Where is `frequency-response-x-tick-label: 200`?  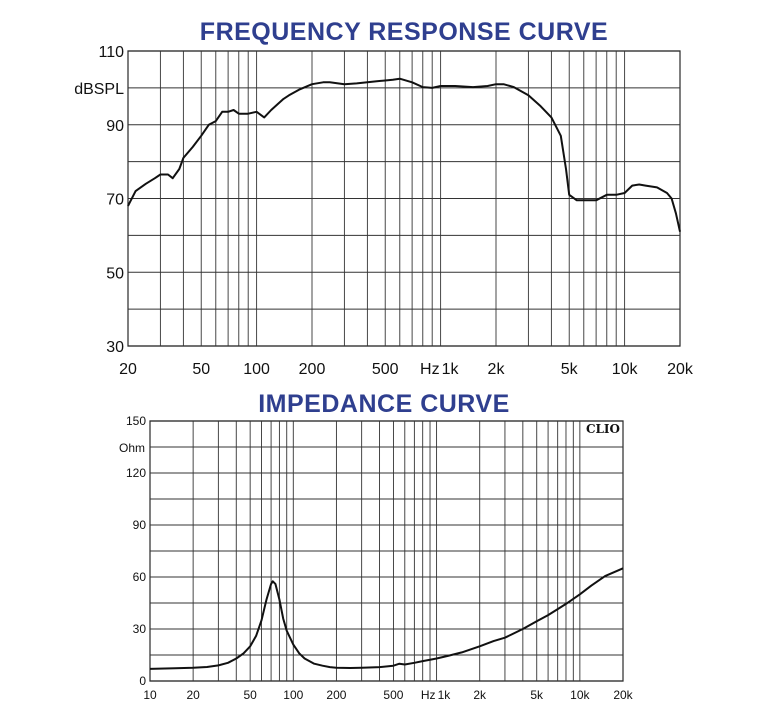 frequency-response-x-tick-label: 200 is located at coordinates (312, 369).